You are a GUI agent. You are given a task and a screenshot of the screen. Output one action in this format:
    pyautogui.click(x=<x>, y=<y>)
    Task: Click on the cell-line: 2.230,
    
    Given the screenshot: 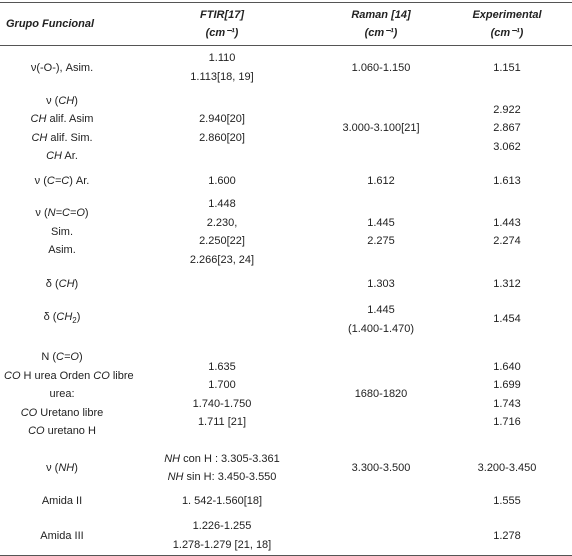 What is the action you would take?
    pyautogui.click(x=222, y=222)
    